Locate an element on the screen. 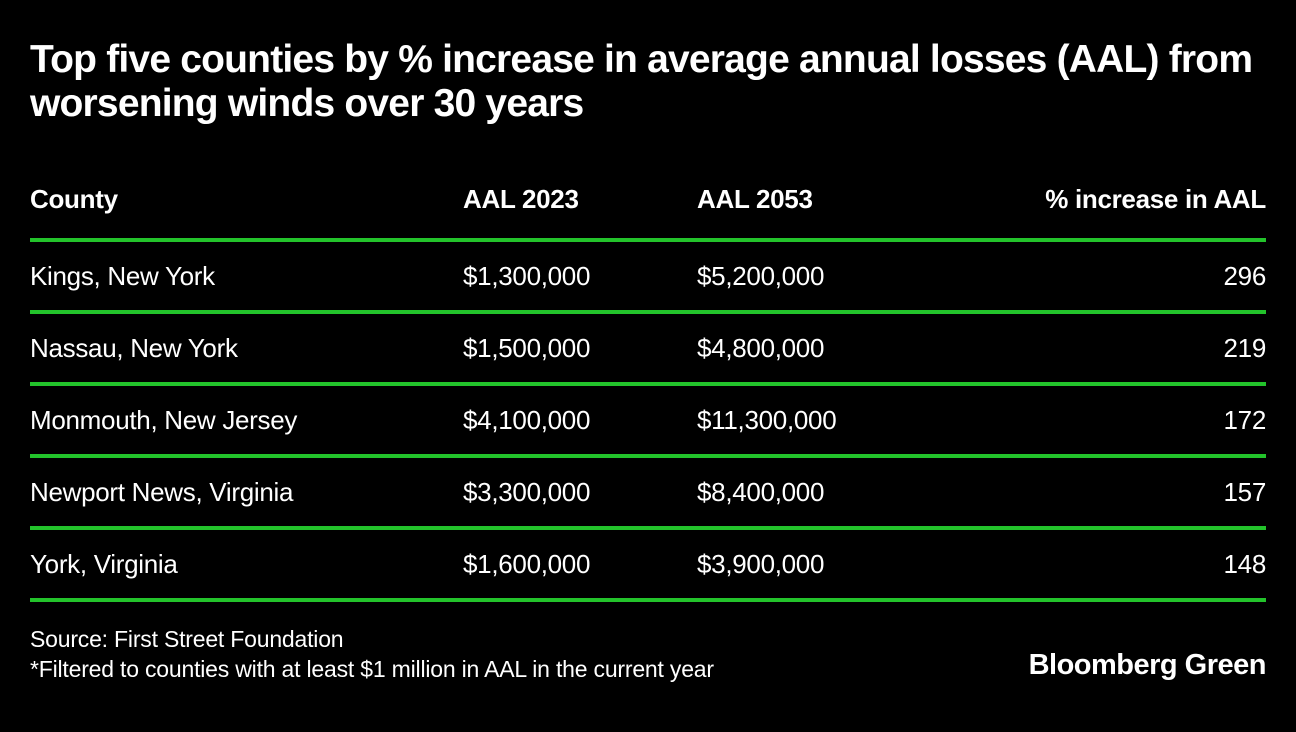 This screenshot has width=1296, height=732. cell-aal-2053: $4,800,000 is located at coordinates (761, 347).